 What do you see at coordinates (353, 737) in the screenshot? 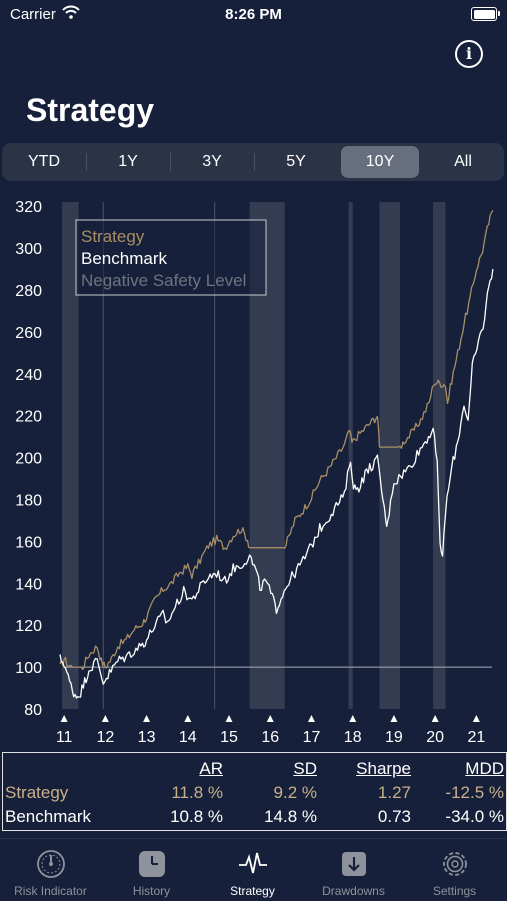
I see `x-tick-label-2018: 18` at bounding box center [353, 737].